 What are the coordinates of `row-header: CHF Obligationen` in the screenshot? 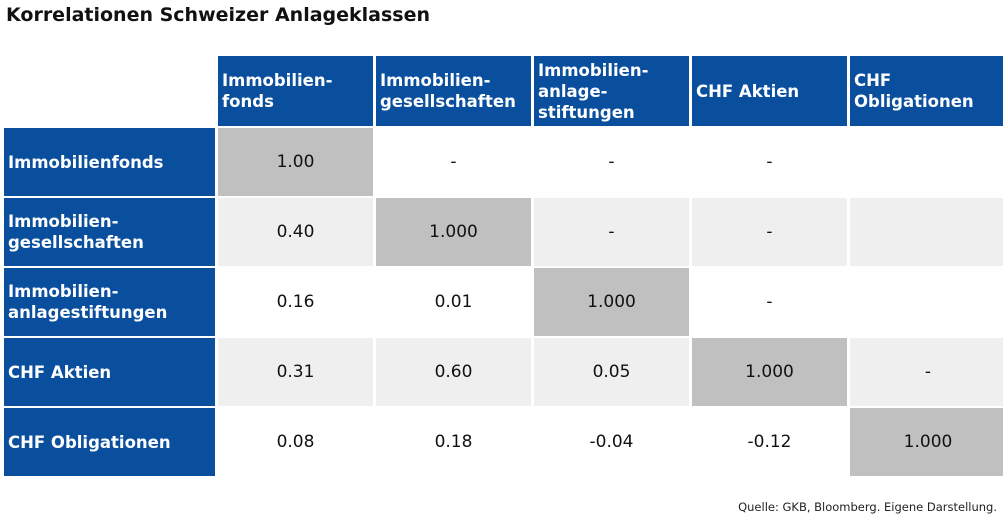 It's located at (109, 442).